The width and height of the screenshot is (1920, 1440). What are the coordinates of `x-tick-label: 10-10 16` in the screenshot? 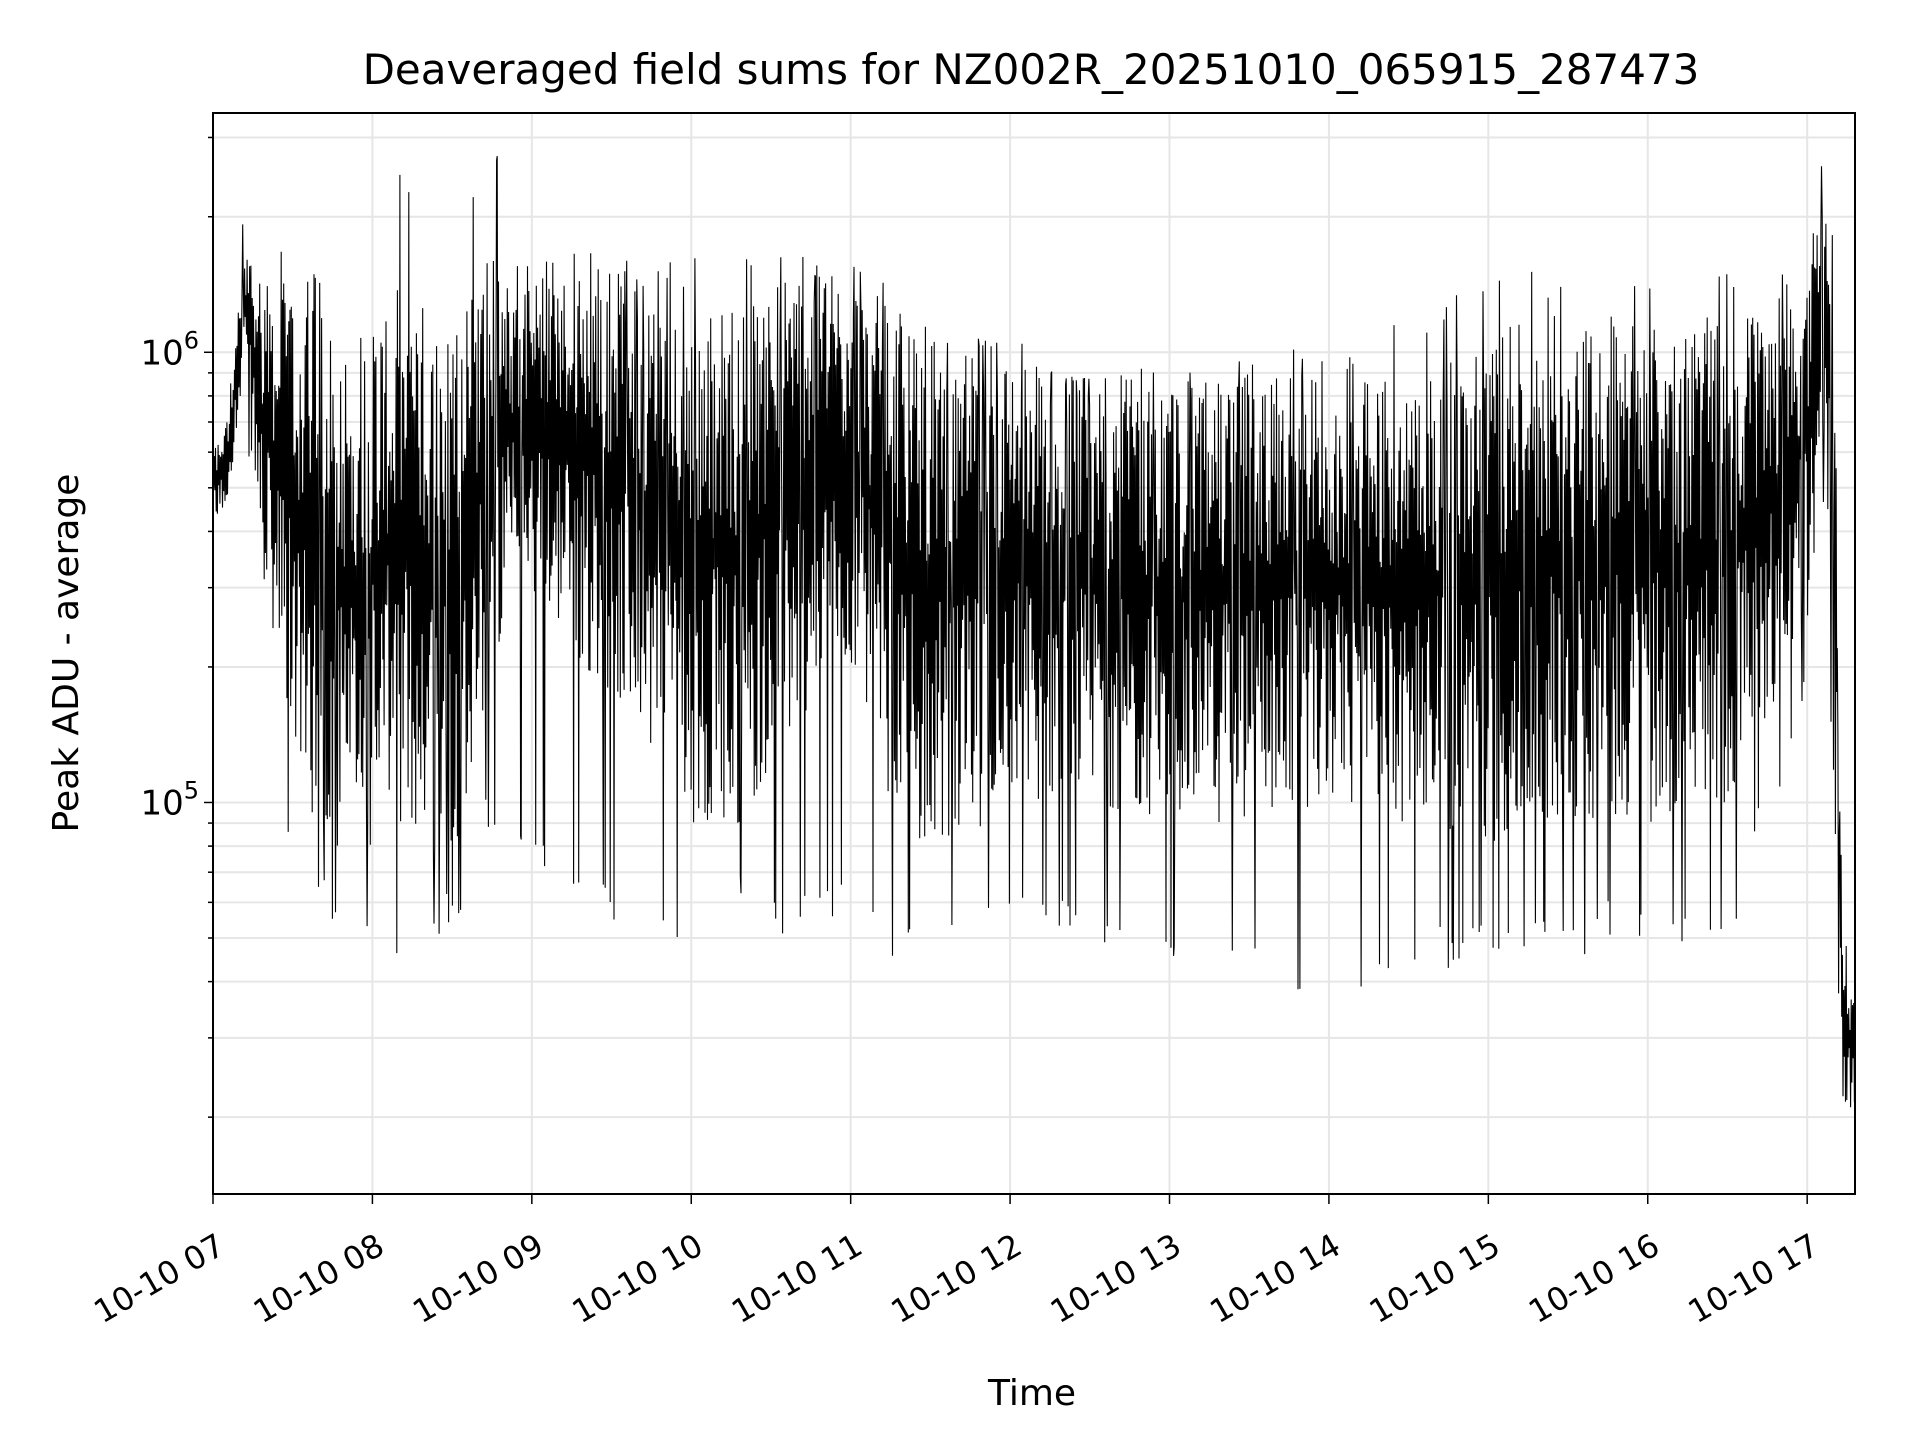 It's located at (1594, 1278).